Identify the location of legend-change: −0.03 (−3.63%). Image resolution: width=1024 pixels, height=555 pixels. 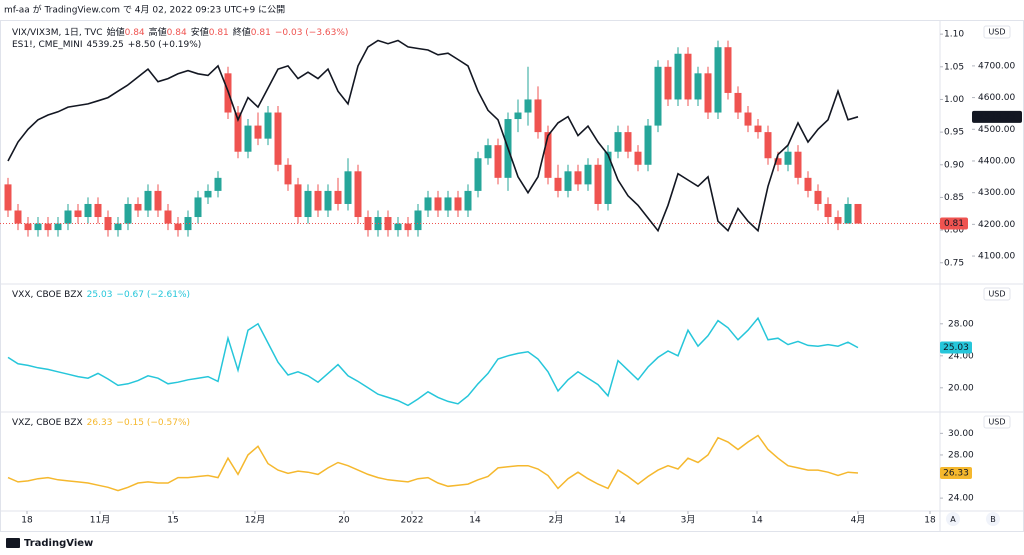
(312, 33).